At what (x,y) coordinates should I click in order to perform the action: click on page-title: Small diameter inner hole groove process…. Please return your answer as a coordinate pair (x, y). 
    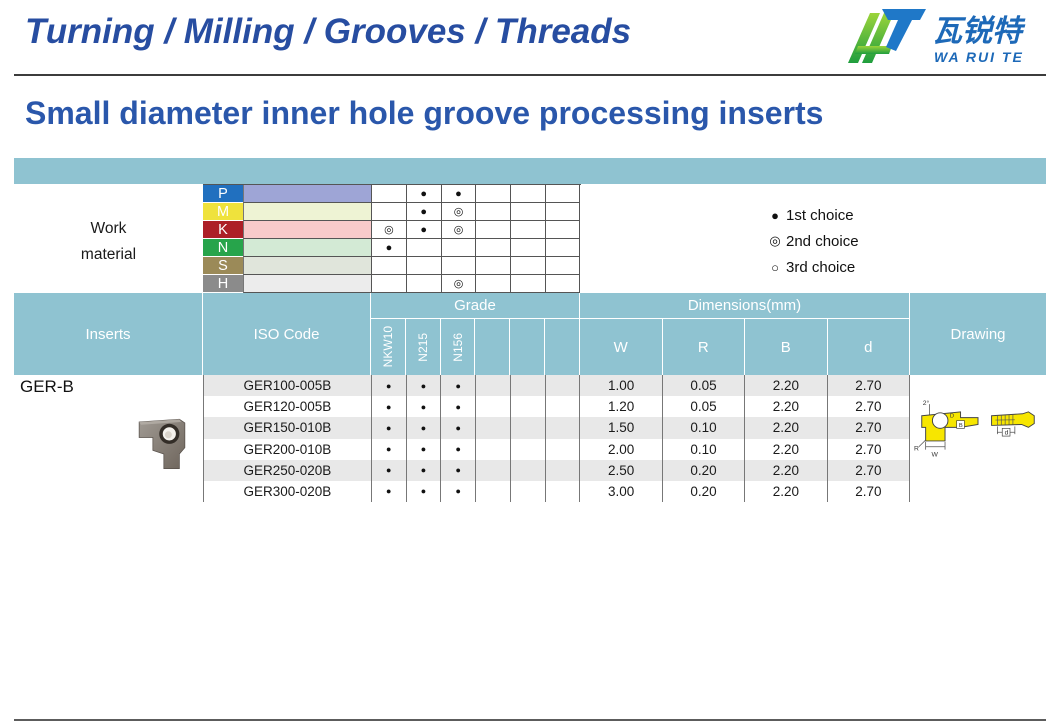
    Looking at the image, I should click on (424, 113).